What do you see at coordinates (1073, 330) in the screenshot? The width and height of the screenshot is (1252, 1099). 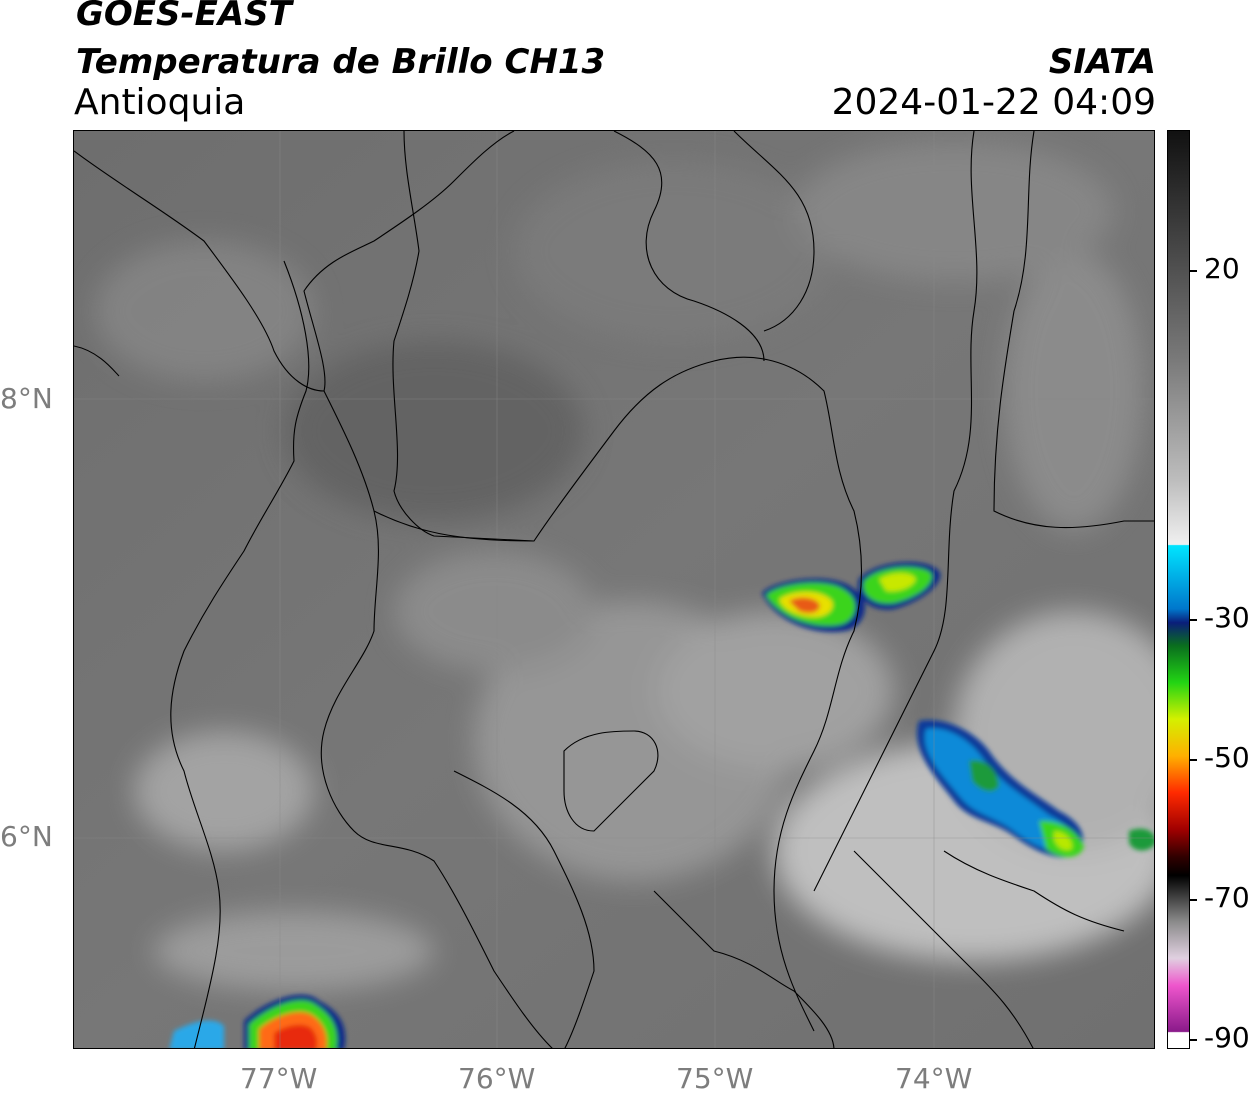 I see `east-border` at bounding box center [1073, 330].